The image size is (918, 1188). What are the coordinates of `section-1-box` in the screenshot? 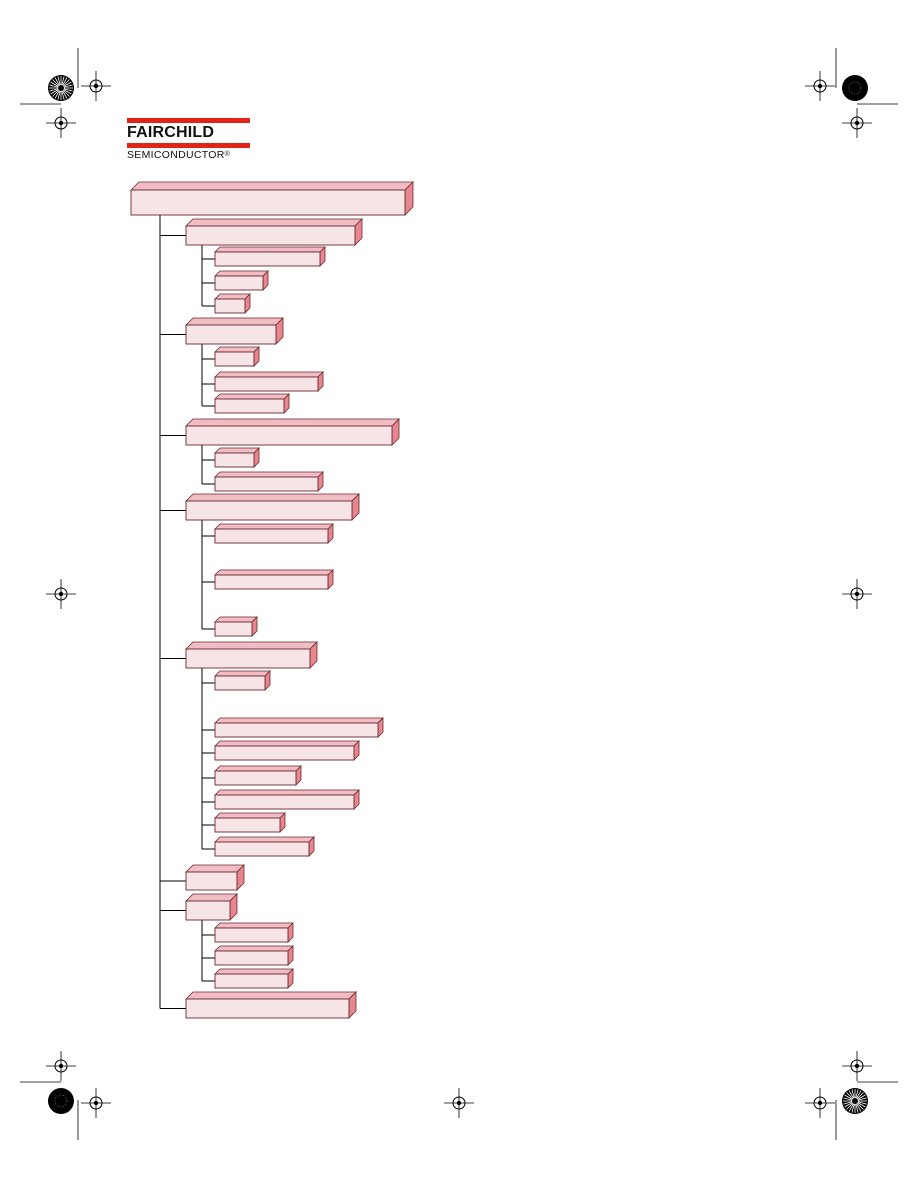 It's located at (274, 232).